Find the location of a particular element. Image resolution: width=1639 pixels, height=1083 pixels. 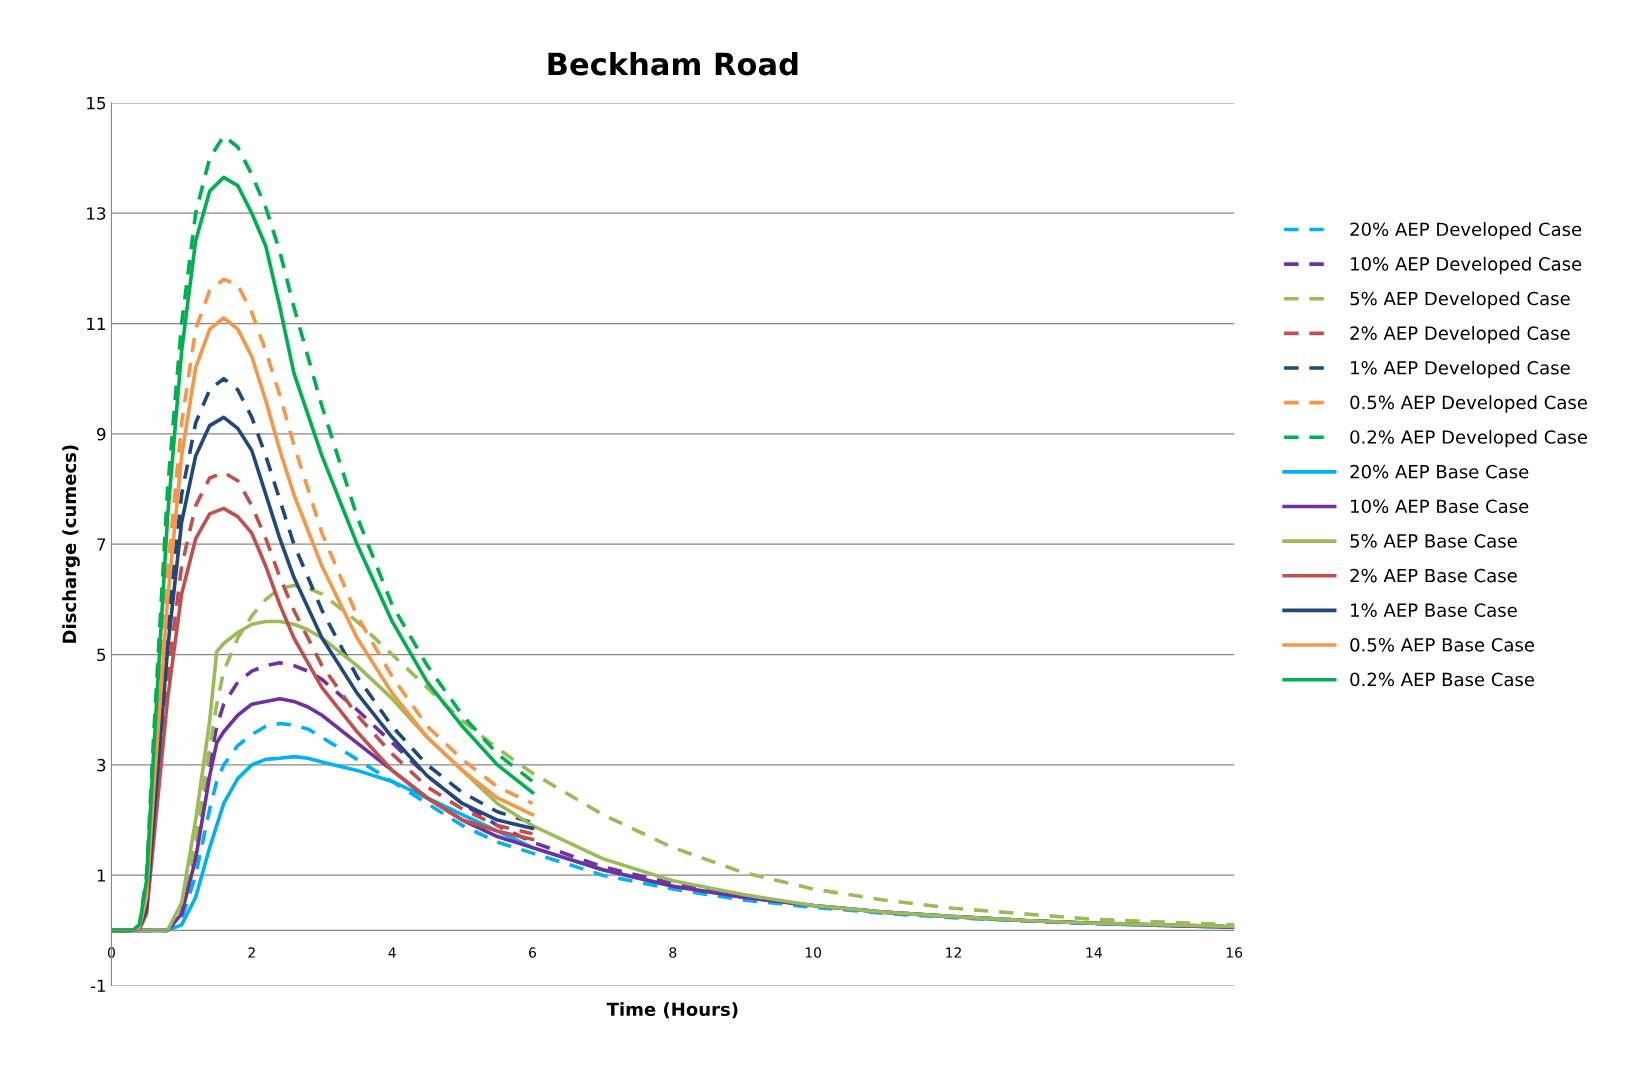

y-tick-label: 1 is located at coordinates (101, 875).